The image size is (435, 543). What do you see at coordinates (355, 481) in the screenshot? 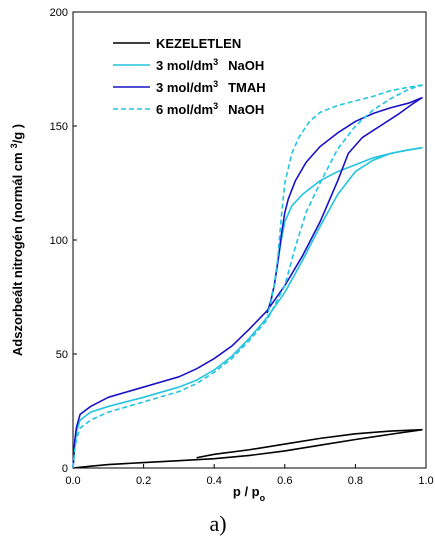
I see `x-tick-label: 0.8` at bounding box center [355, 481].